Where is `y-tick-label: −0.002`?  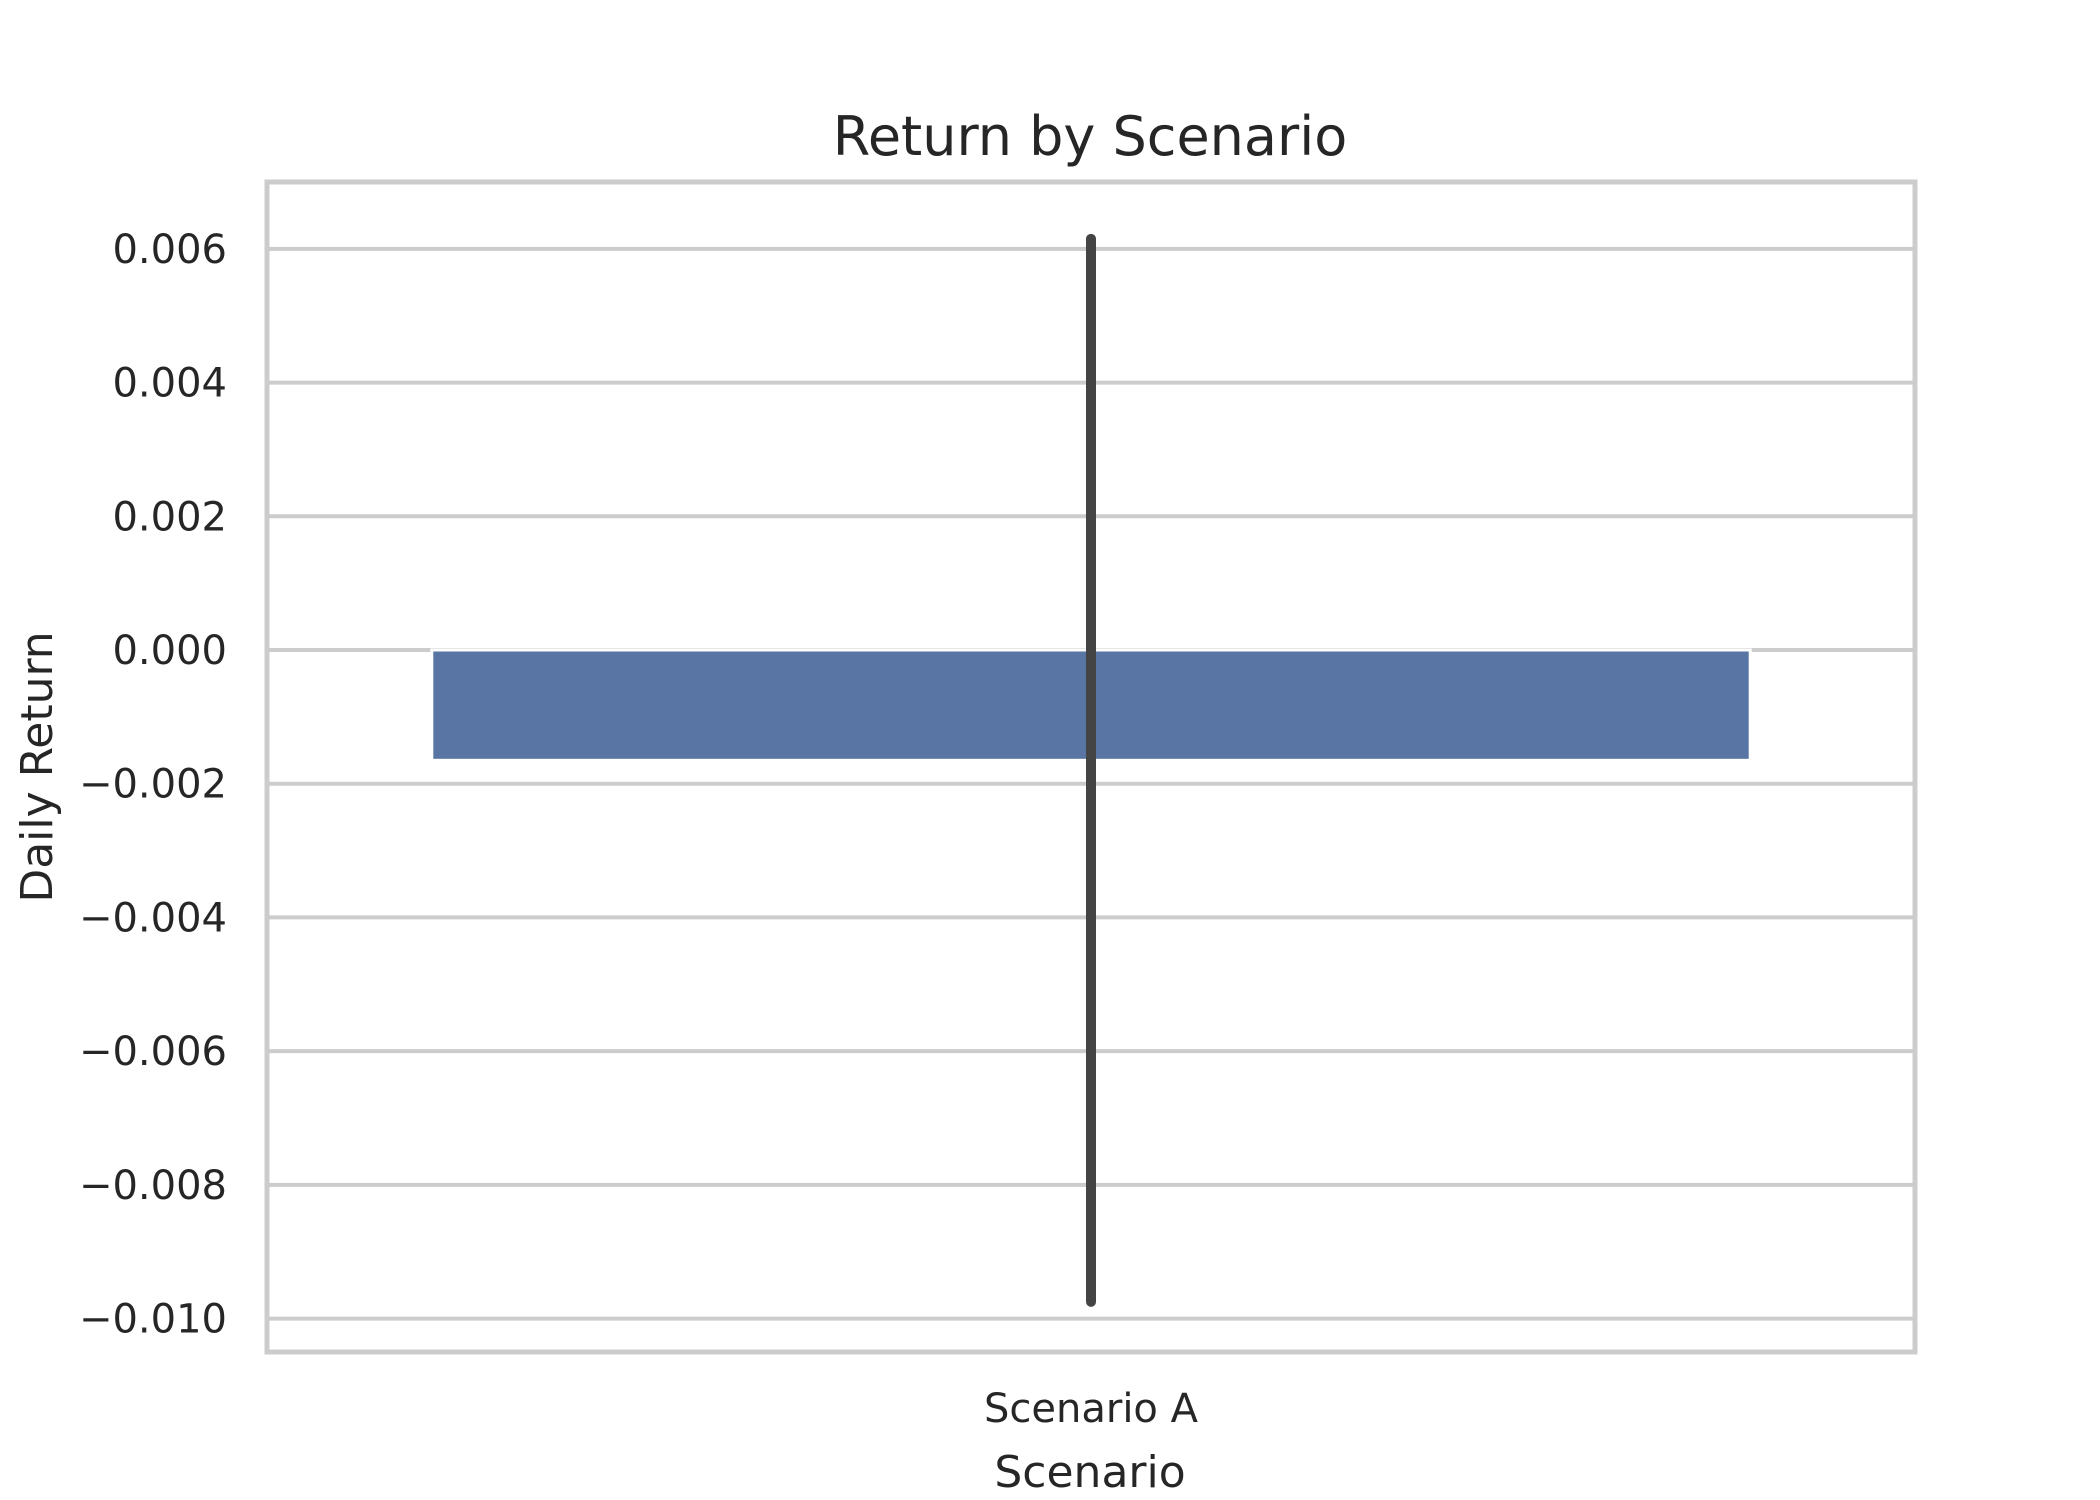
y-tick-label: −0.002 is located at coordinates (153, 785).